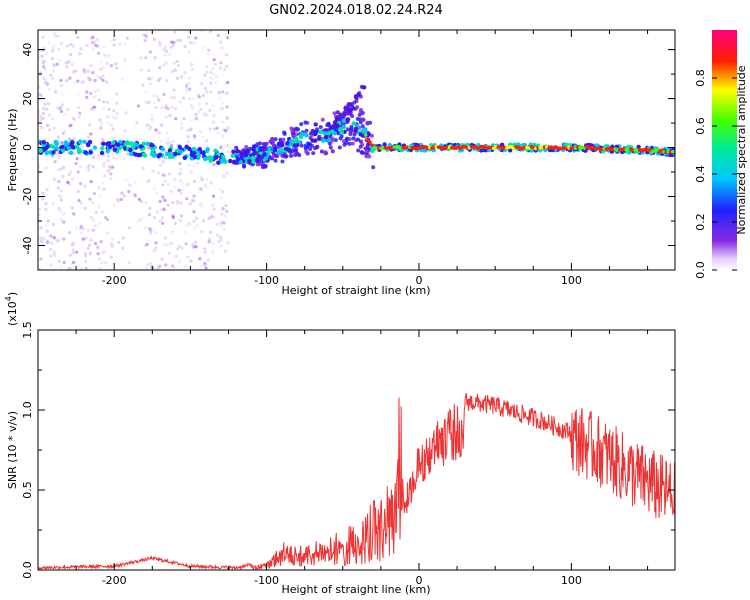 The height and width of the screenshot is (600, 750). Describe the element at coordinates (114, 580) in the screenshot. I see `snr-x-tick-label: -200` at that location.